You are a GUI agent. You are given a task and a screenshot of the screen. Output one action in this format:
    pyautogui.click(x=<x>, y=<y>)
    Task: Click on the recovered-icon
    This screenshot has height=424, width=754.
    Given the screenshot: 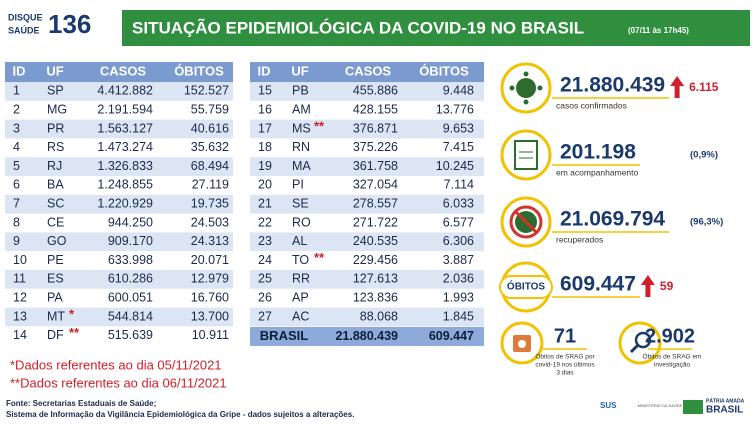 What is the action you would take?
    pyautogui.click(x=526, y=222)
    